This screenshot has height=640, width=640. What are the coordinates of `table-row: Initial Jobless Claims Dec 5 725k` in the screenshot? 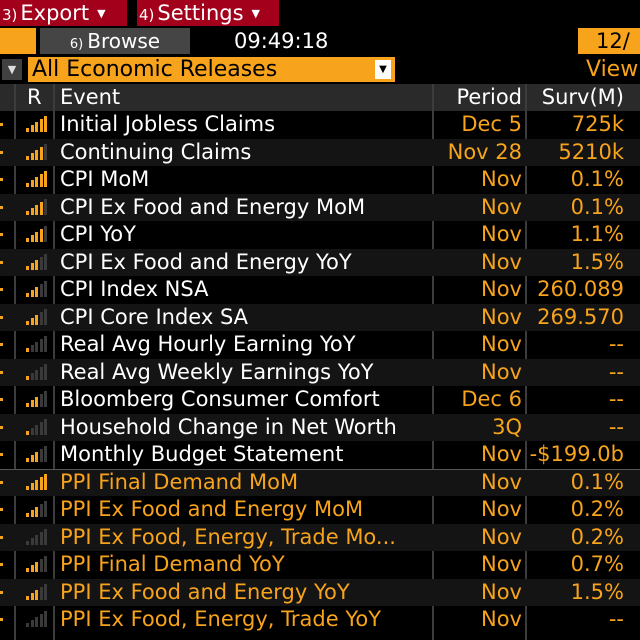 It's located at (320, 125).